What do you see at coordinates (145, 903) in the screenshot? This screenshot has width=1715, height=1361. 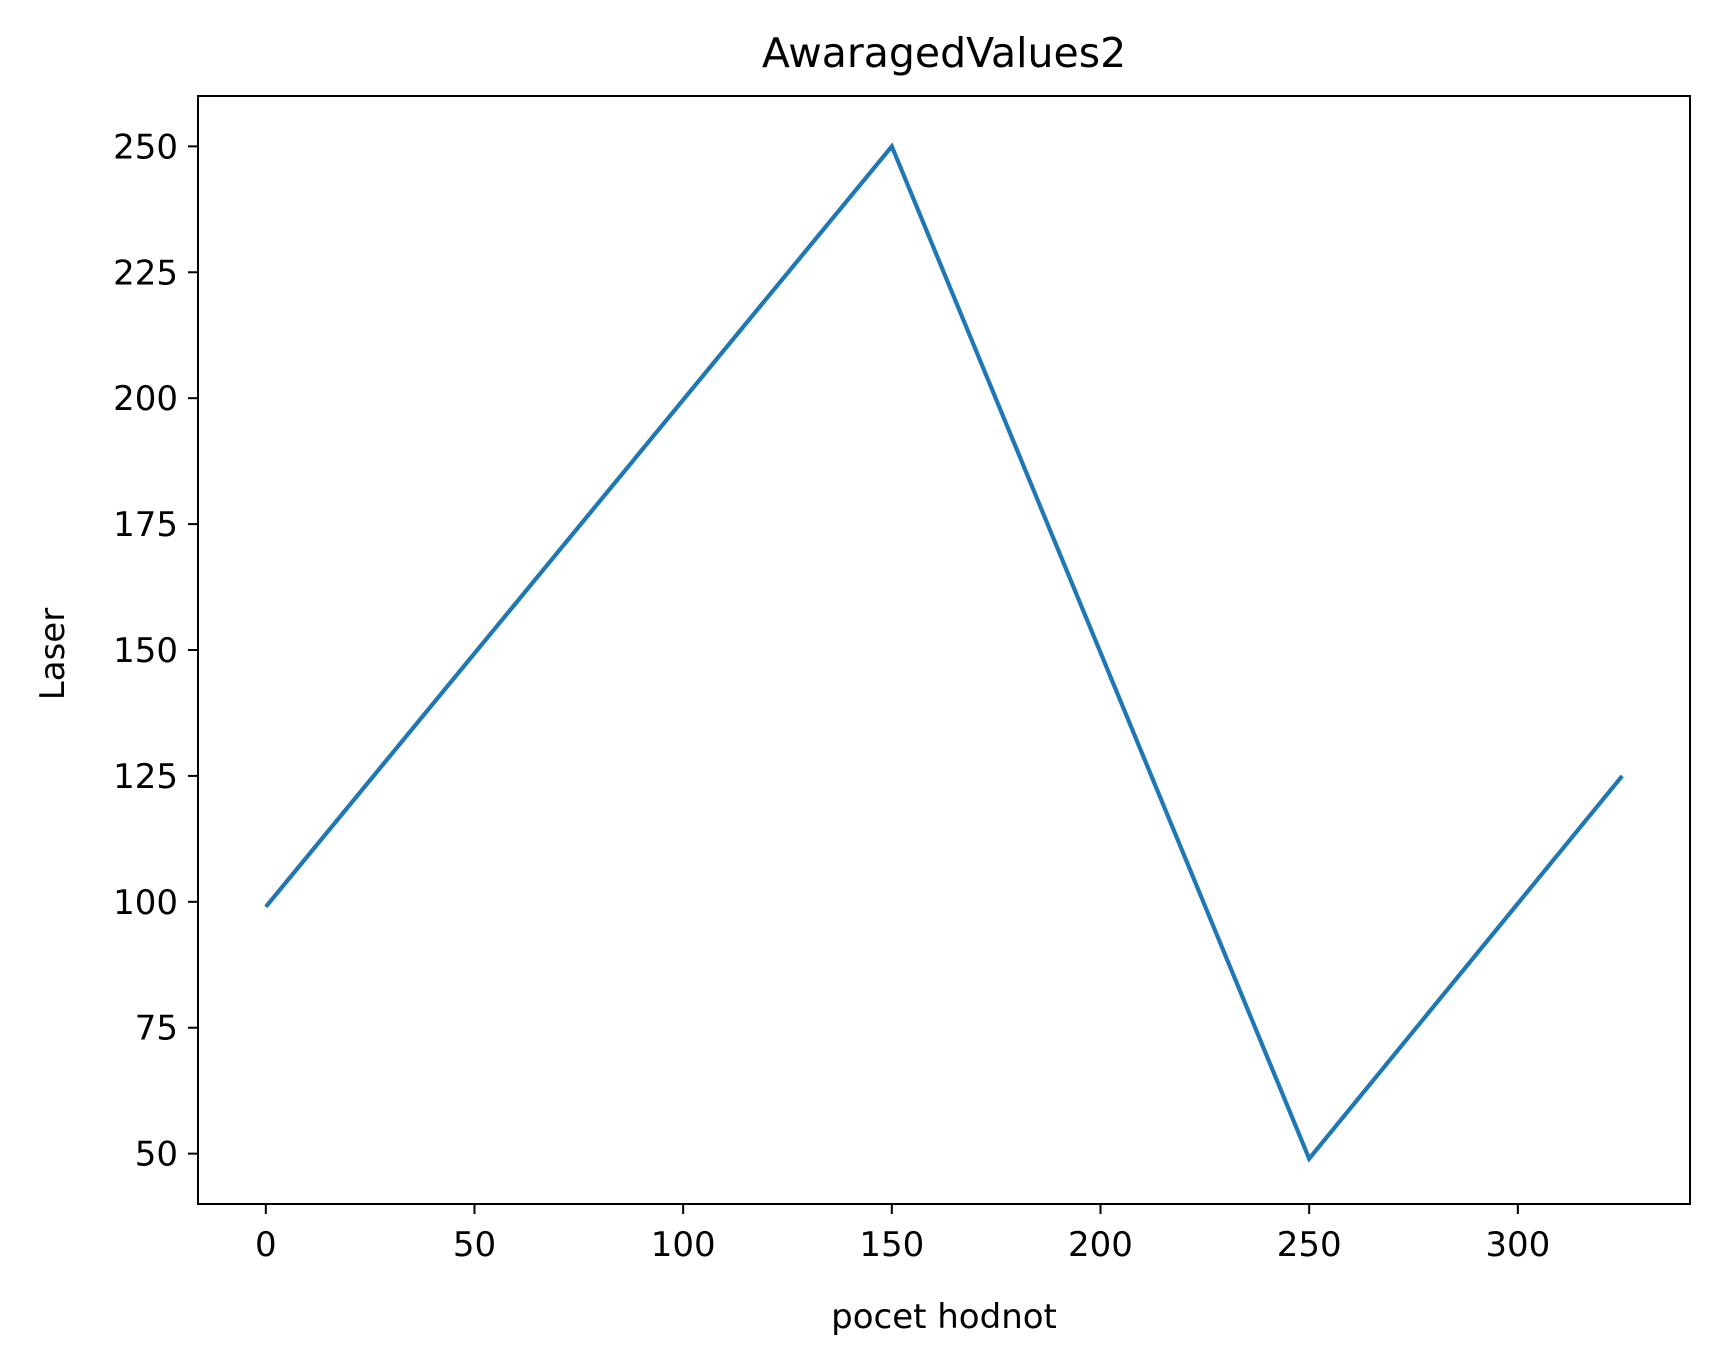 I see `y-tick-label: 100` at bounding box center [145, 903].